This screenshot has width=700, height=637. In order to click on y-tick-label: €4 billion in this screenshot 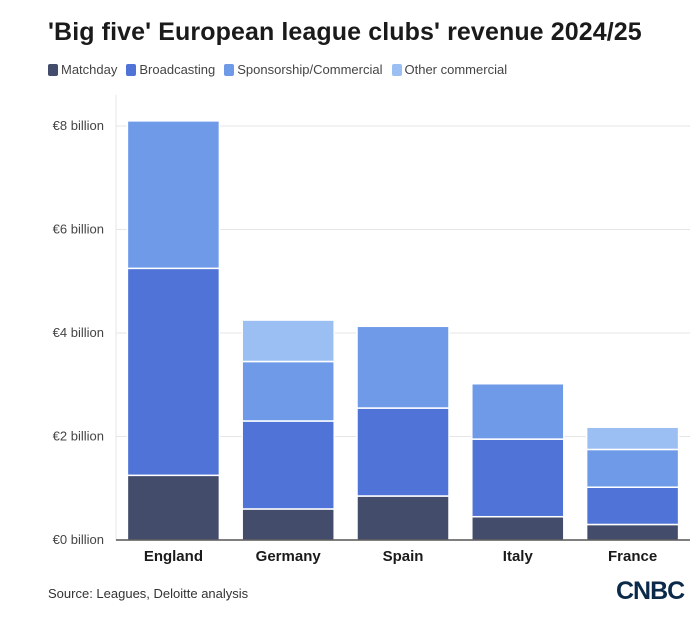, I will do `click(78, 332)`.